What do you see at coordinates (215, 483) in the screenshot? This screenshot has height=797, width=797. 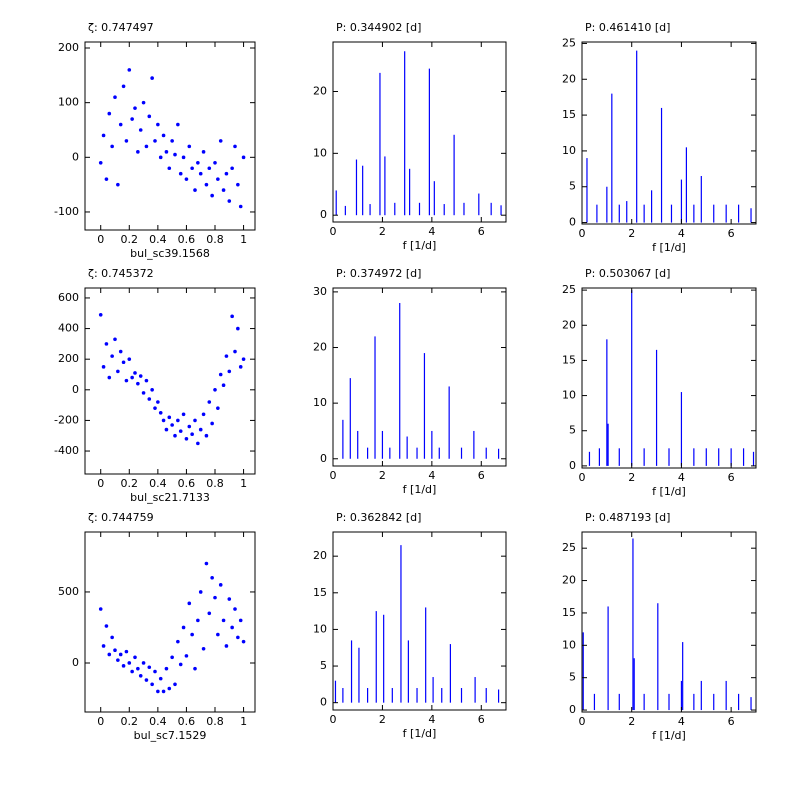 I see `x-tick-label: 0.8` at bounding box center [215, 483].